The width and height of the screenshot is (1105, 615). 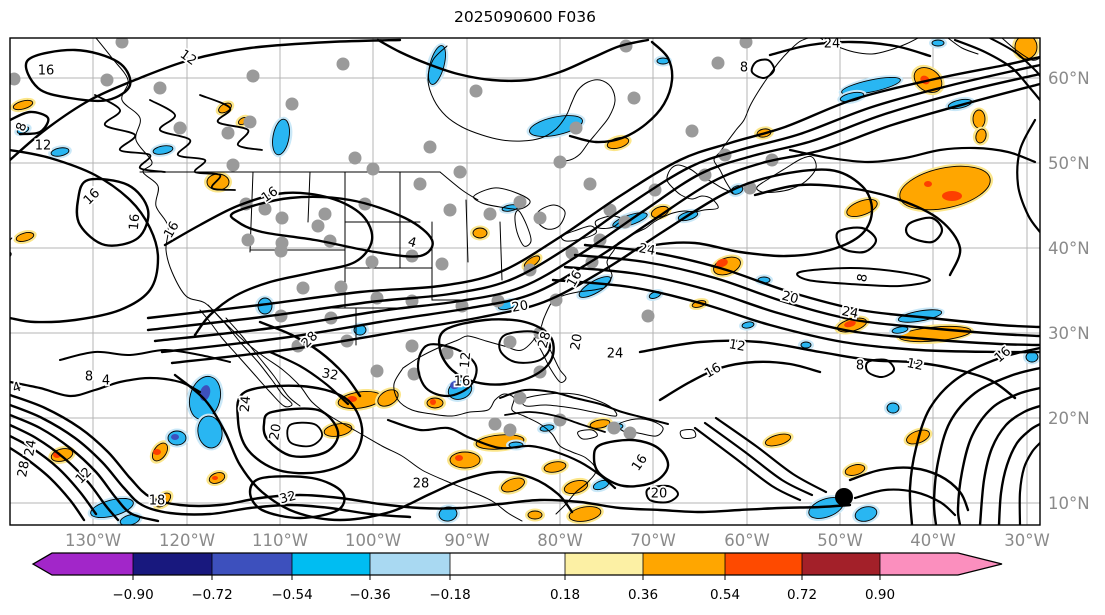 What do you see at coordinates (1069, 291) in the screenshot?
I see `latitude-axis-labels: 60°N 50°N 40°N 30°N 20°N 10°N` at bounding box center [1069, 291].